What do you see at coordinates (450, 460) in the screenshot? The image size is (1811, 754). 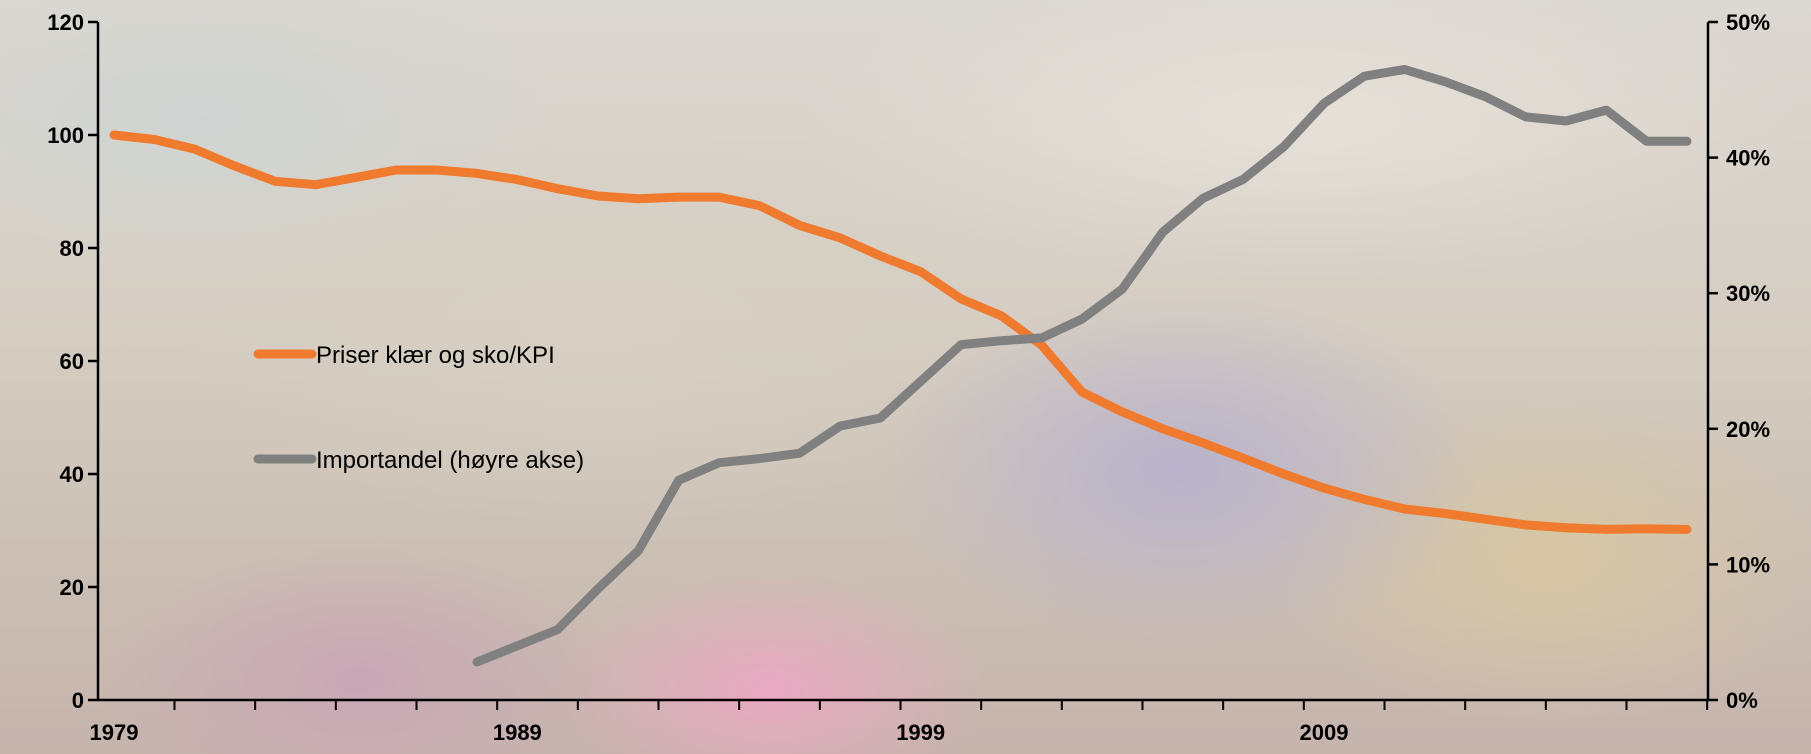 I see `legend-label: Importandel (høyre akse)` at bounding box center [450, 460].